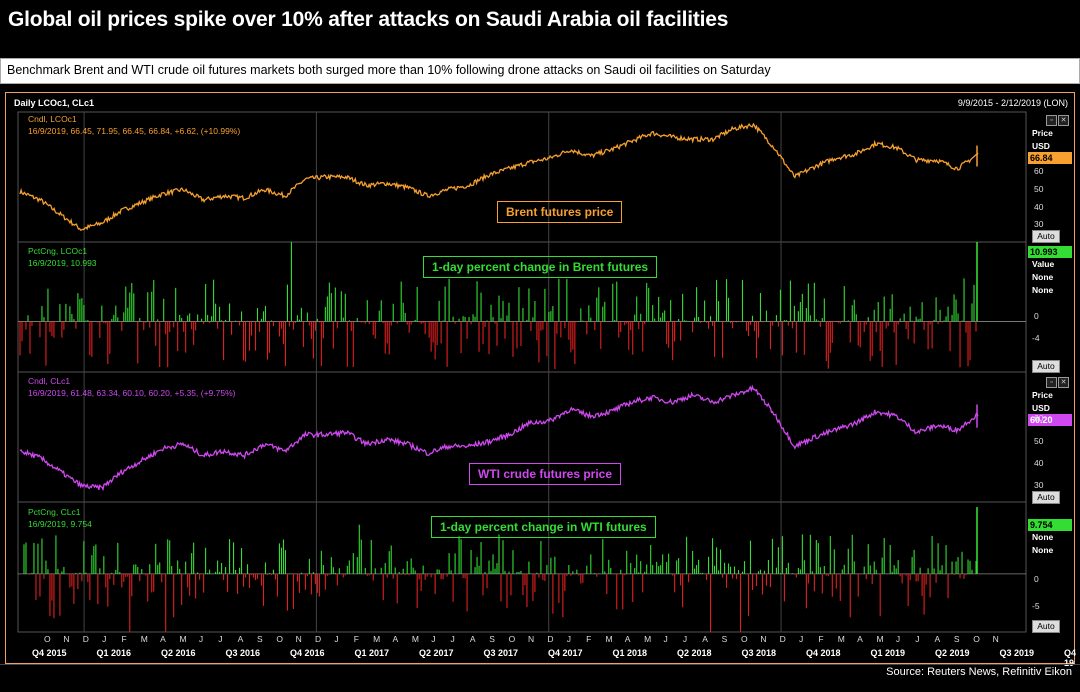 Image resolution: width=1080 pixels, height=692 pixels. Describe the element at coordinates (1046, 626) in the screenshot. I see `wti-change-auto-scale-button: Auto` at that location.